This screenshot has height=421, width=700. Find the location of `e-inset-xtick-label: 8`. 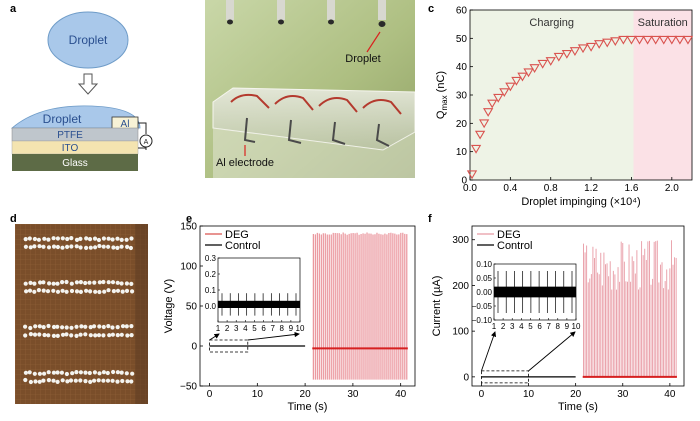

e-inset-xtick-label: 8 is located at coordinates (282, 328).